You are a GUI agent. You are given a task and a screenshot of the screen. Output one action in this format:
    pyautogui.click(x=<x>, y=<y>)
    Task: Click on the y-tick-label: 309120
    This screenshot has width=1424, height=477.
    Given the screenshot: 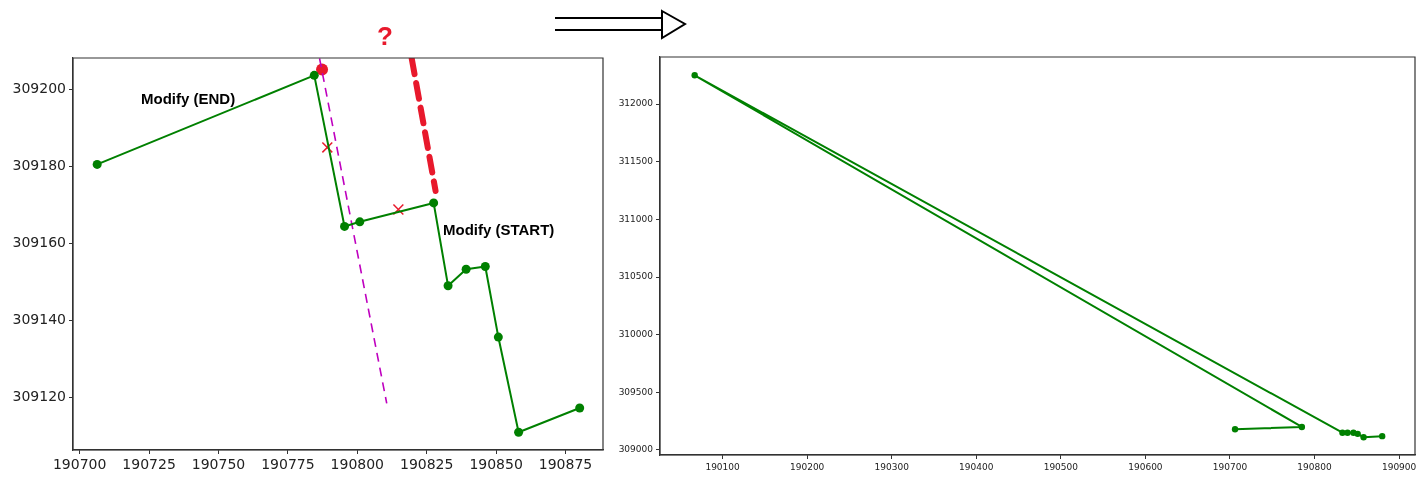 What is the action you would take?
    pyautogui.click(x=39, y=396)
    